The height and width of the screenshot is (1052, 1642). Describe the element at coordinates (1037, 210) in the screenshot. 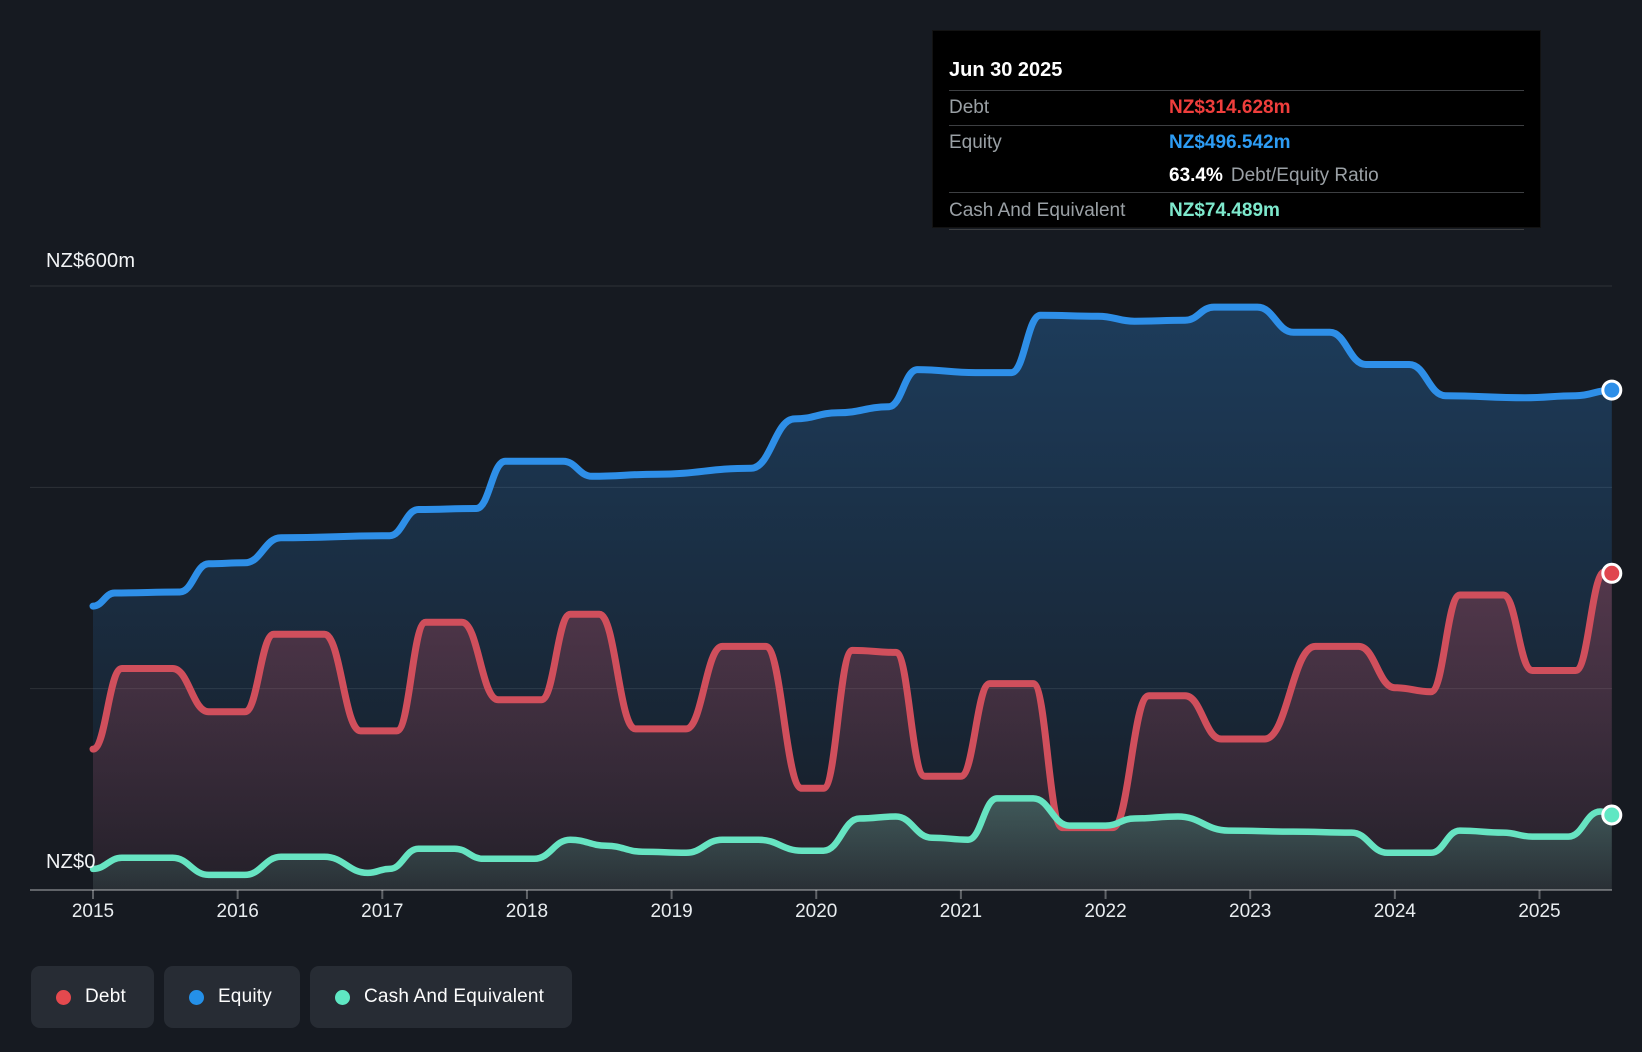

I see `tooltip-cash-label: Cash And Equivalent` at that location.